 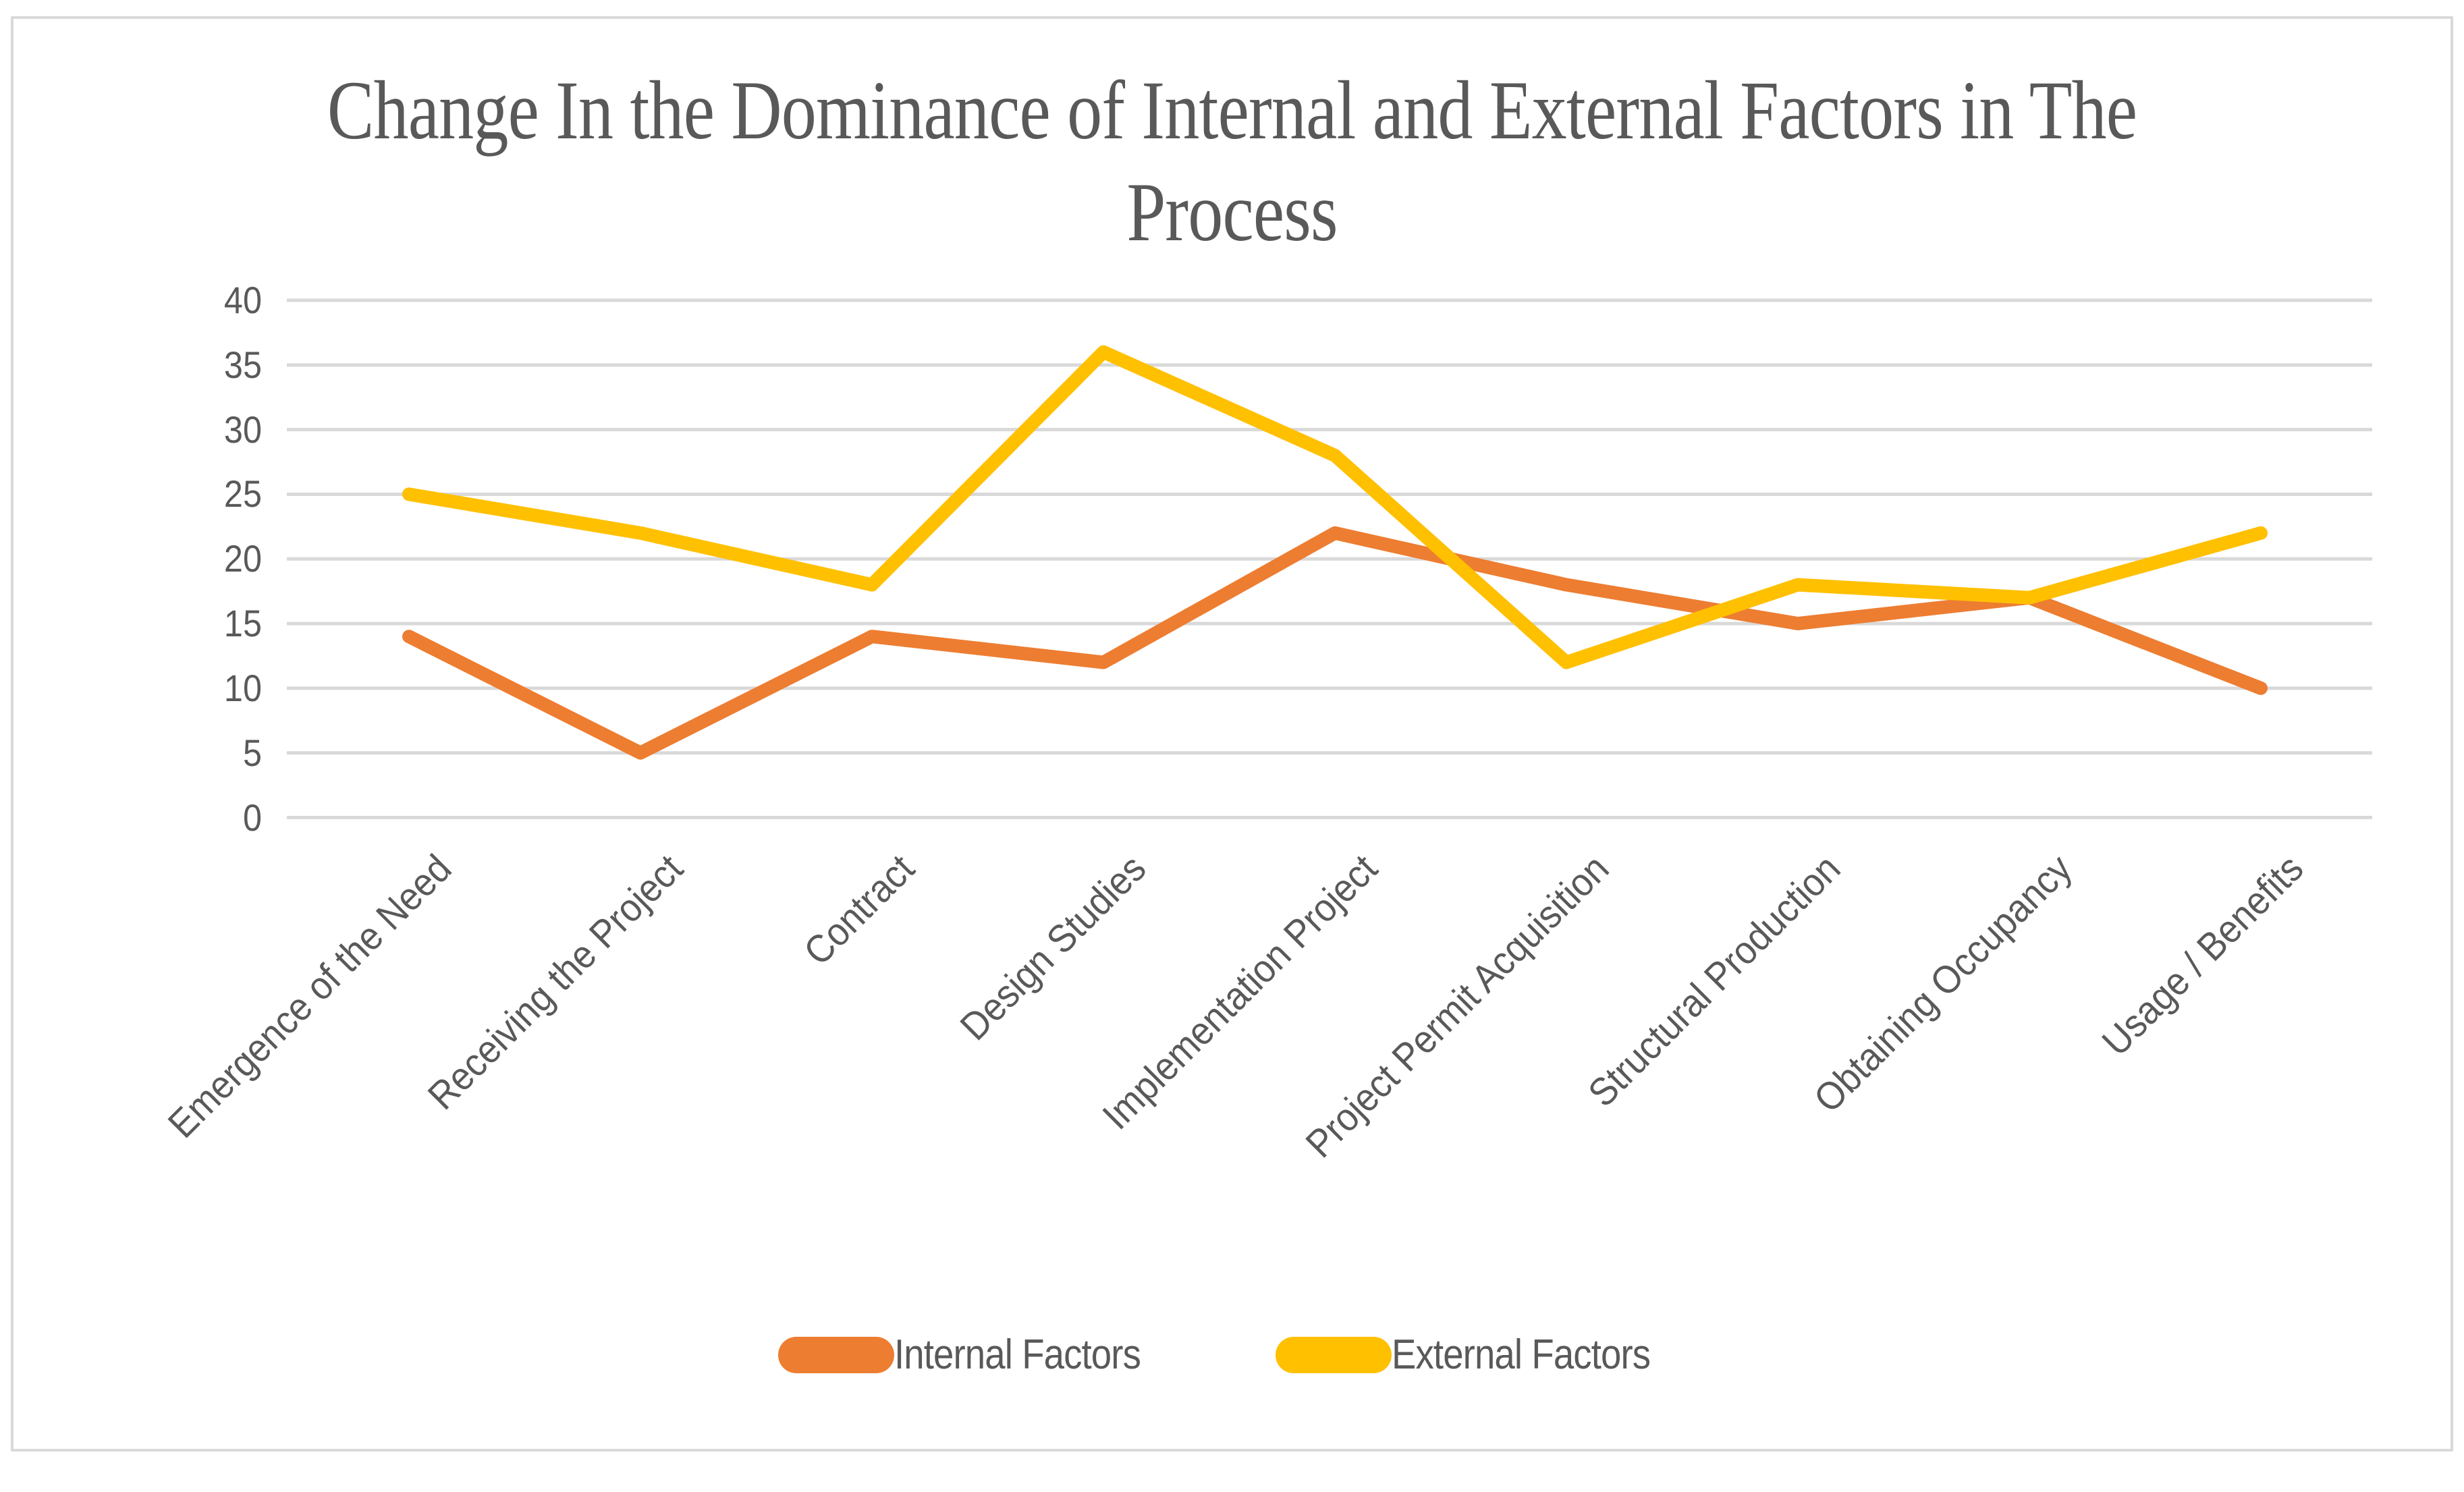 What do you see at coordinates (1017, 1355) in the screenshot?
I see `legend-label: Internal Factors` at bounding box center [1017, 1355].